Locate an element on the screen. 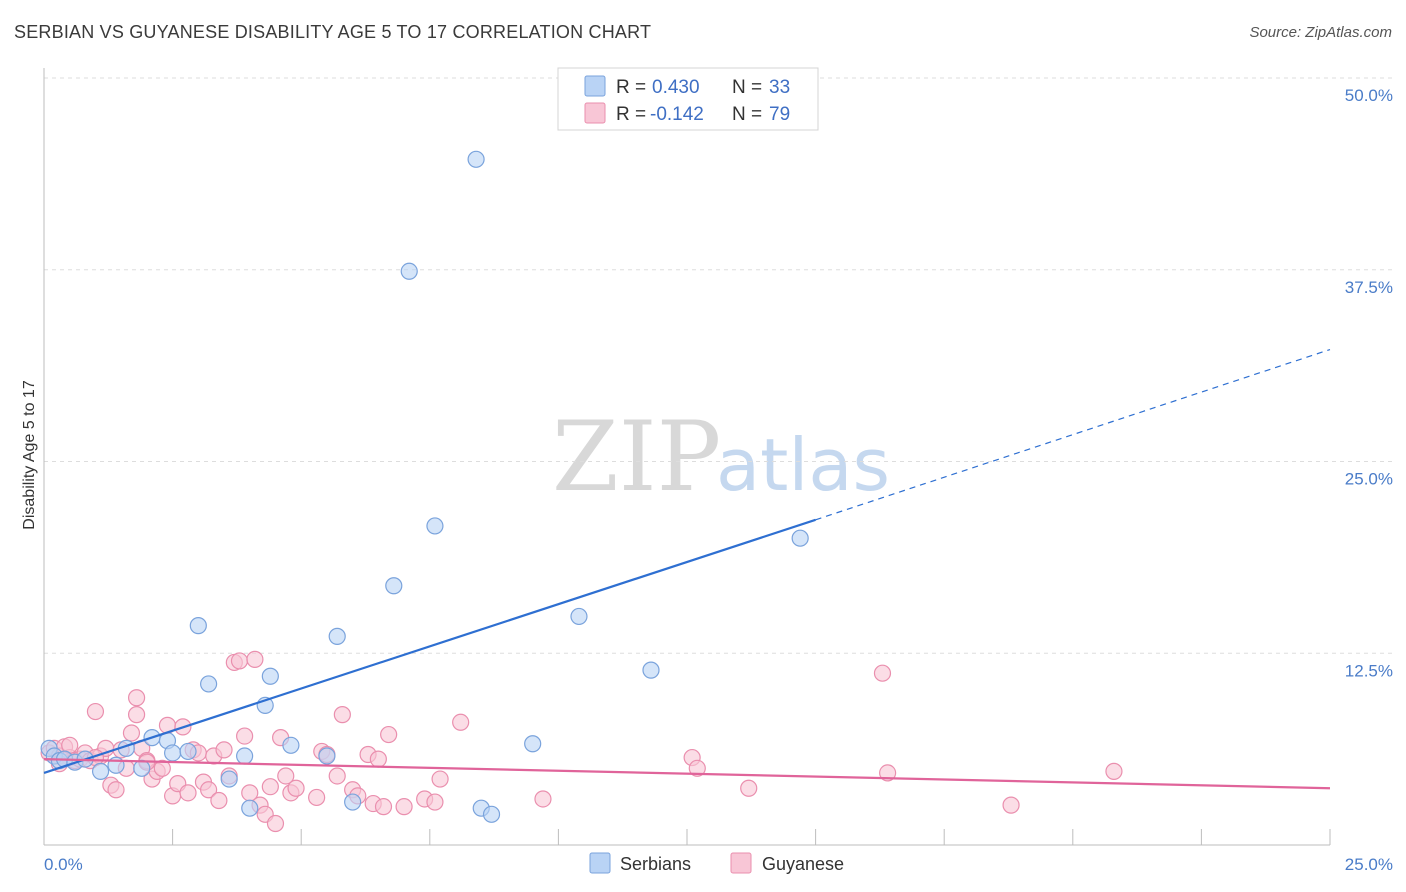  stats-legend: R = 0.430 N = 33 R = -0.142 N = 79 is located at coordinates (688, 99).